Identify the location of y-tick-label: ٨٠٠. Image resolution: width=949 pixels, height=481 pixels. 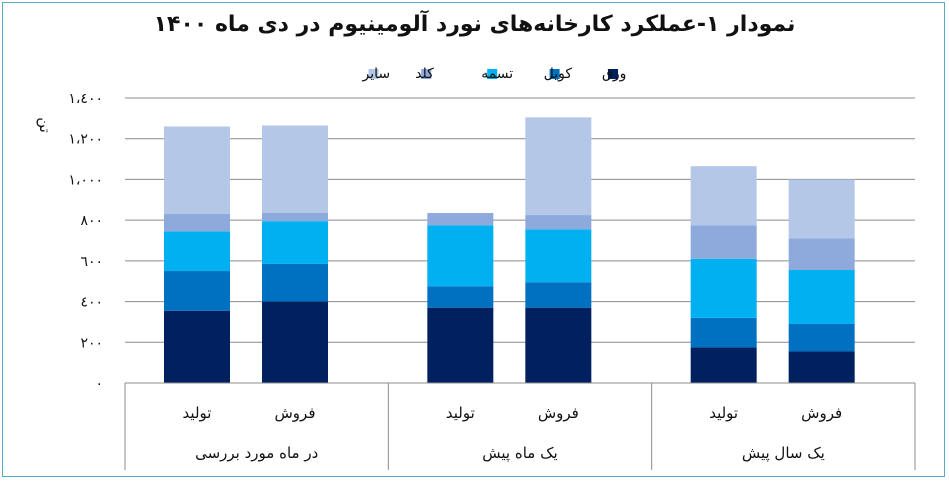
(91, 221).